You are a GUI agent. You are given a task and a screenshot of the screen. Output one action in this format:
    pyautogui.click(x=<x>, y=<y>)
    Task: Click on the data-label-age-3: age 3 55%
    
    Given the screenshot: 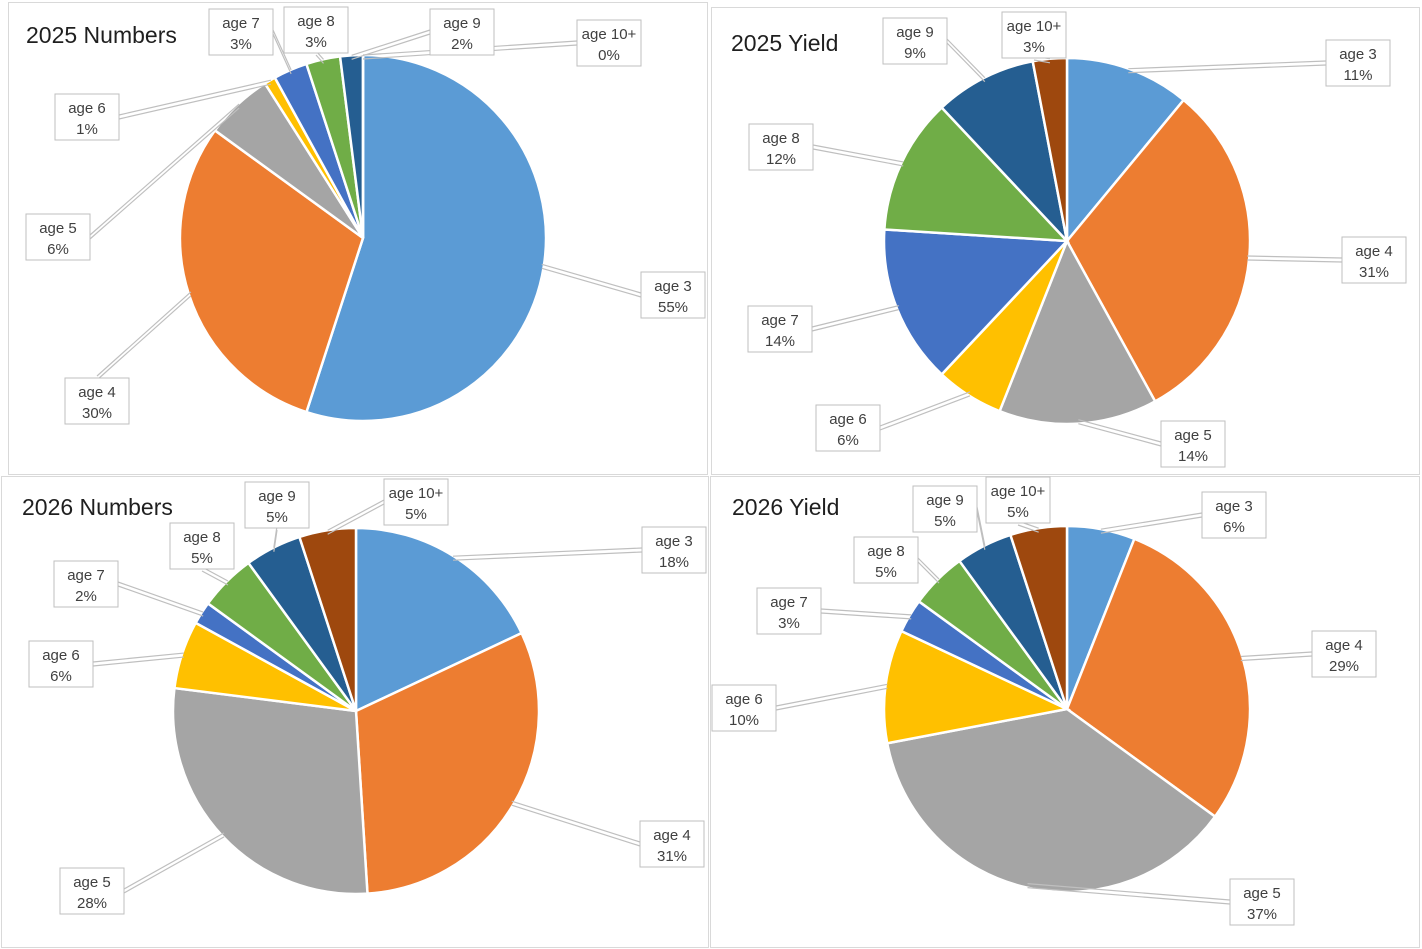 What is the action you would take?
    pyautogui.click(x=673, y=295)
    